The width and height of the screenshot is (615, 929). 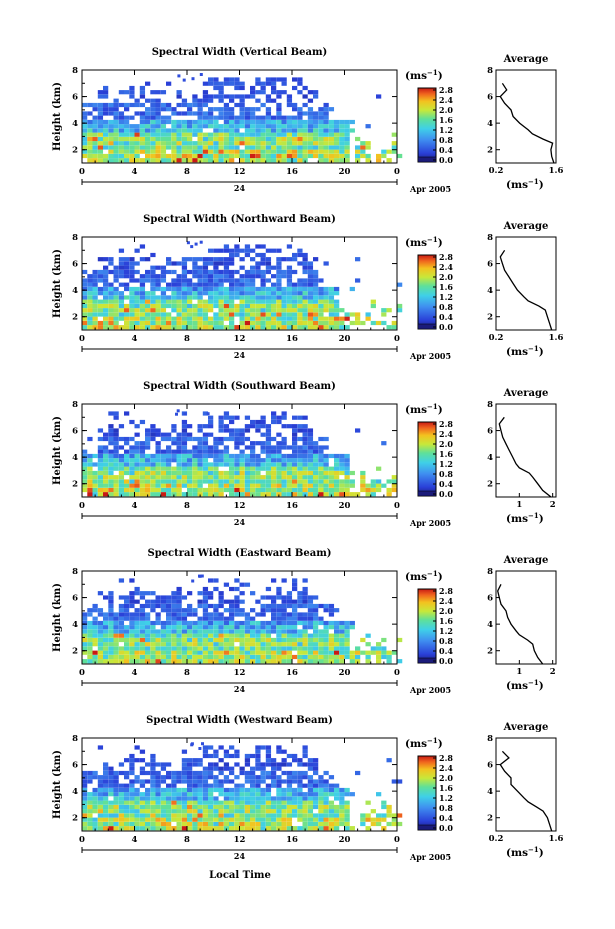 What do you see at coordinates (526, 59) in the screenshot?
I see `average-title: Average` at bounding box center [526, 59].